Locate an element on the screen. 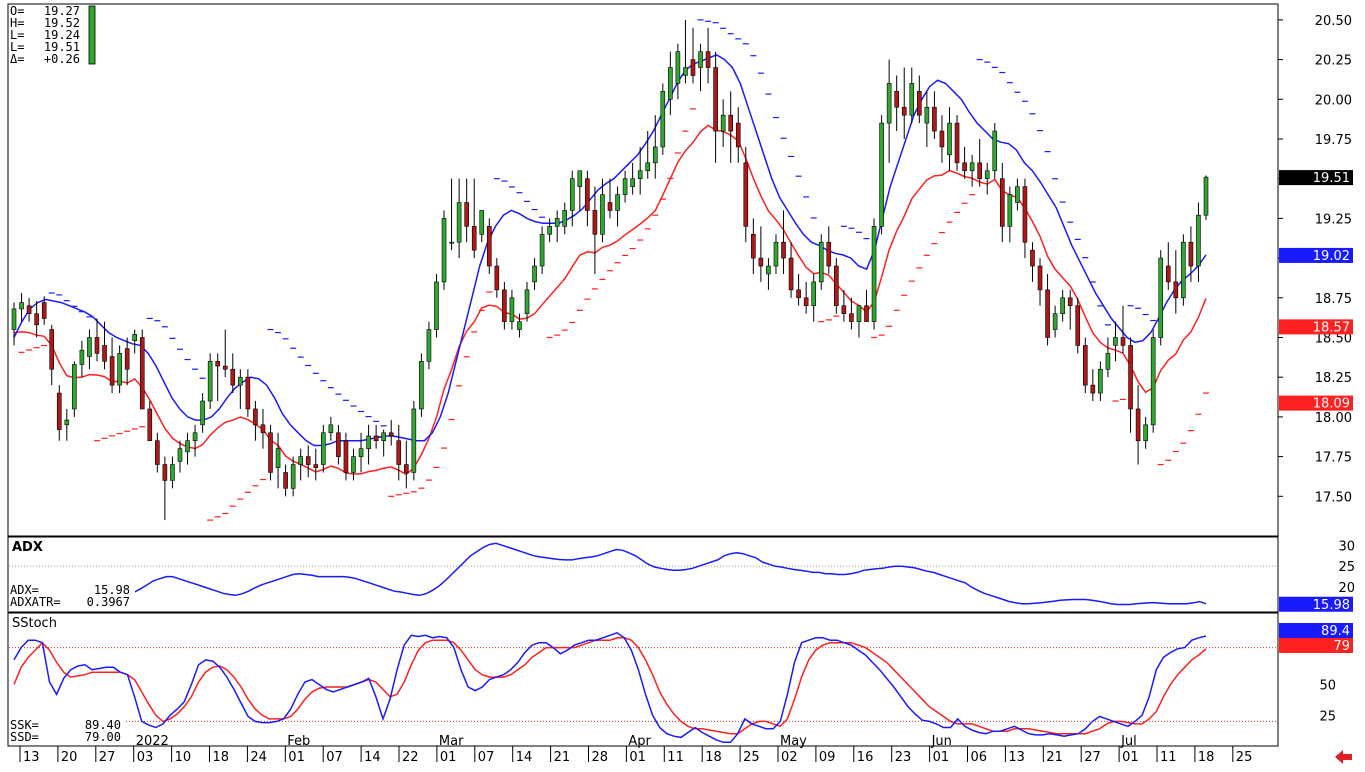 Image resolution: width=1365 pixels, height=772 pixels. ssk-line is located at coordinates (610, 687).